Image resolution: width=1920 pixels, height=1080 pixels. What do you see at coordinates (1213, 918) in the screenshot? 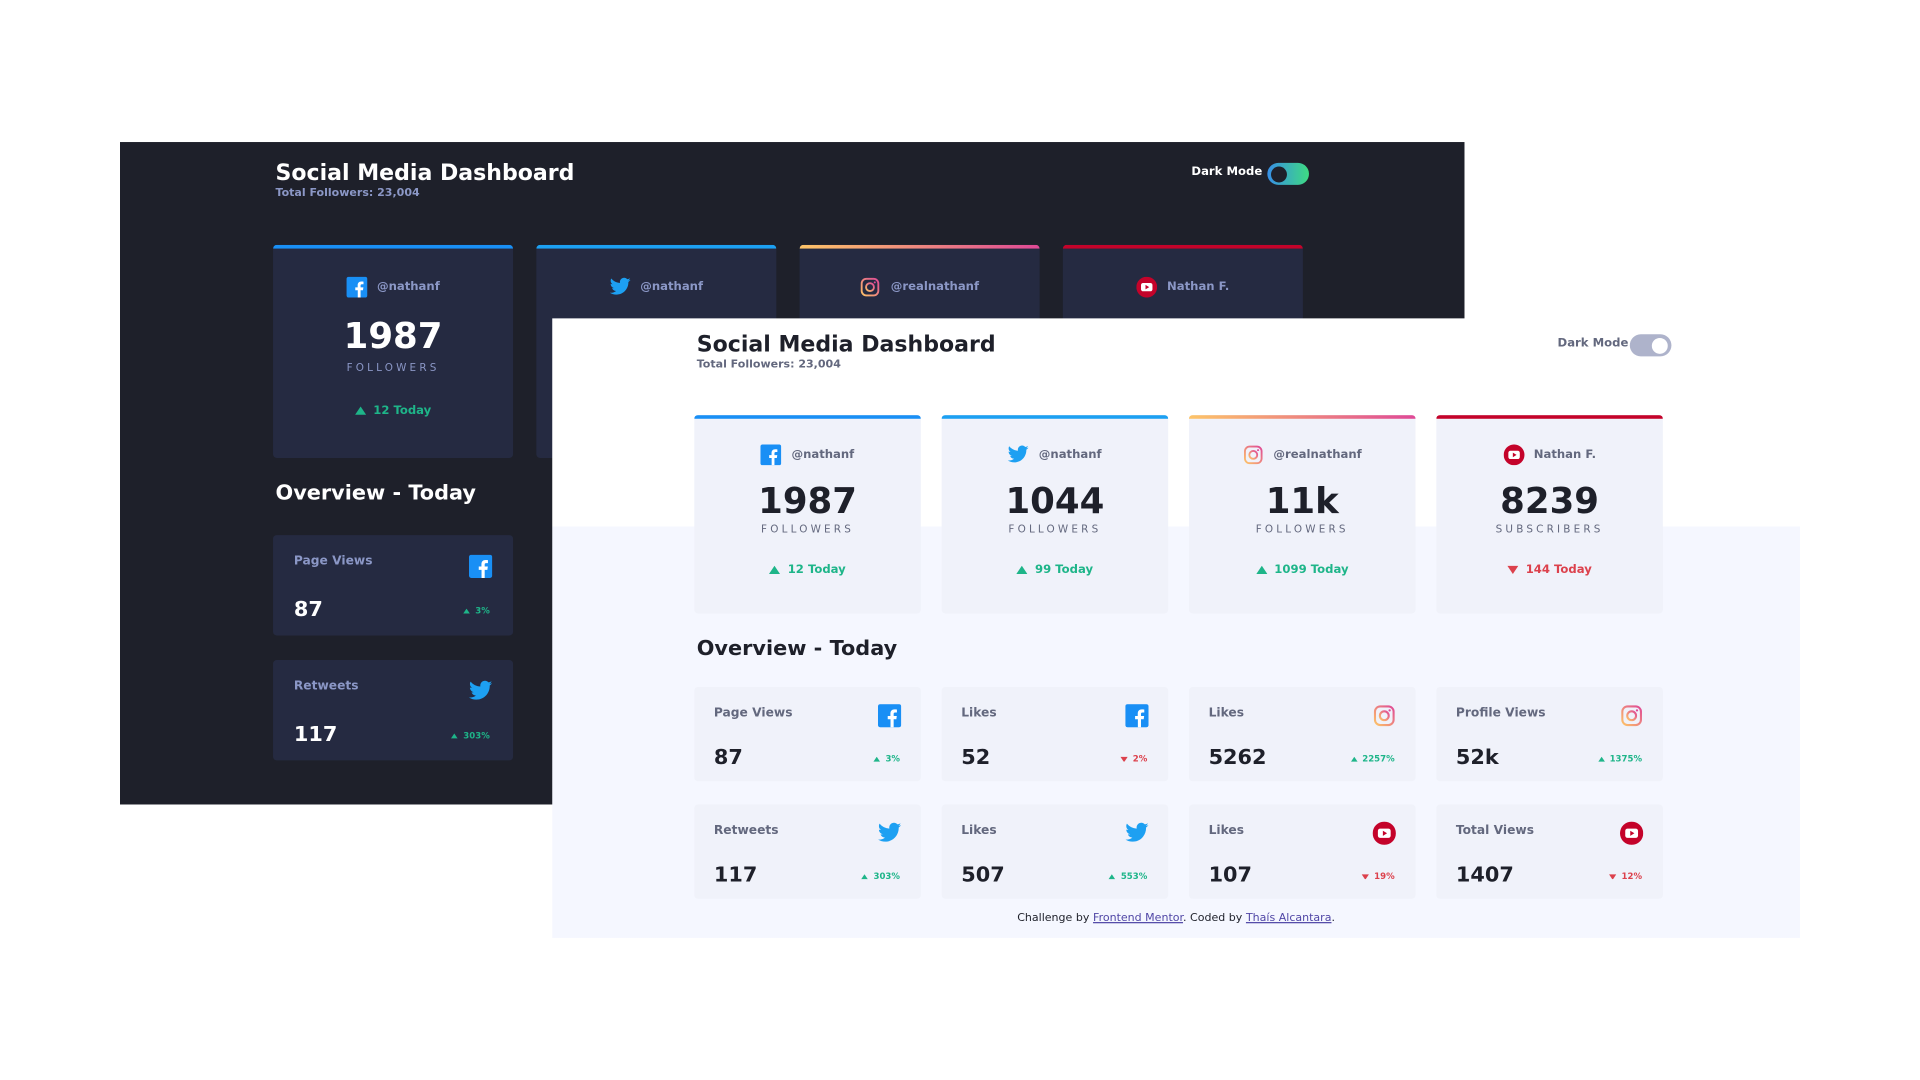
I see `footer-middle: . Coded by` at bounding box center [1213, 918].